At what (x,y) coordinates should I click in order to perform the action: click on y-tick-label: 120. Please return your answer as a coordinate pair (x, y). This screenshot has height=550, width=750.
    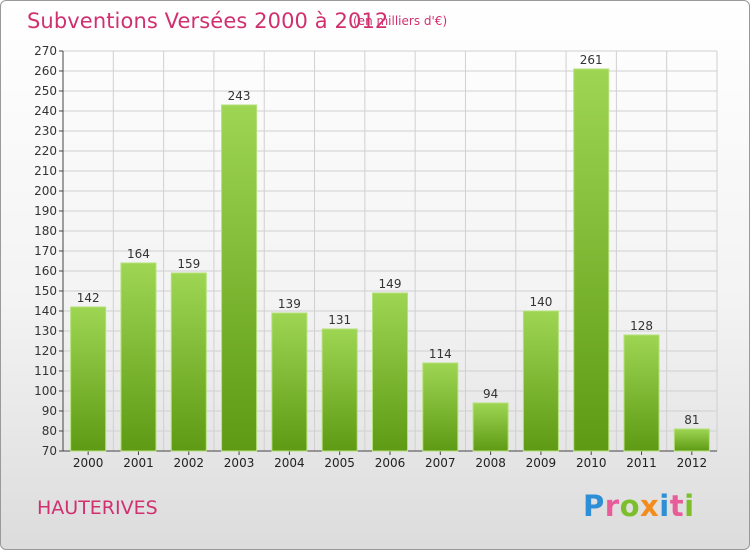
    Looking at the image, I should click on (45, 351).